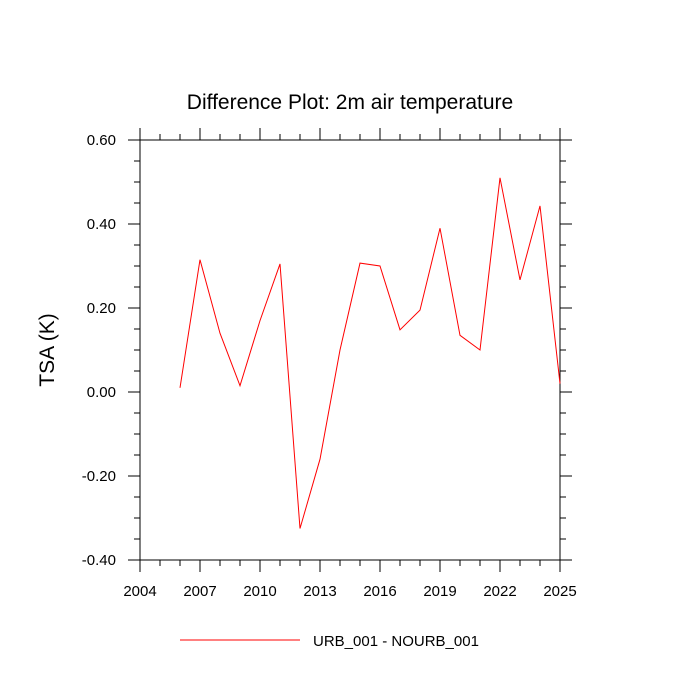 Image resolution: width=700 pixels, height=700 pixels. What do you see at coordinates (559, 591) in the screenshot?
I see `x-tick-label: 2025` at bounding box center [559, 591].